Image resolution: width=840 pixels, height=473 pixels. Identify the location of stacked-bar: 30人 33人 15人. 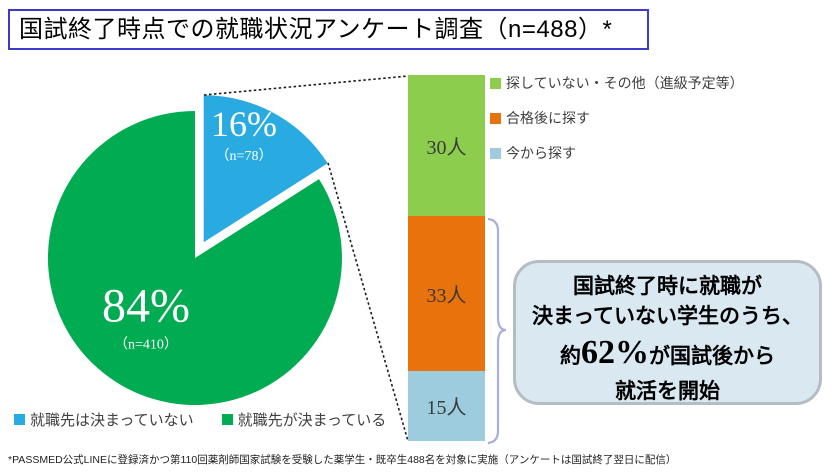
(446, 258).